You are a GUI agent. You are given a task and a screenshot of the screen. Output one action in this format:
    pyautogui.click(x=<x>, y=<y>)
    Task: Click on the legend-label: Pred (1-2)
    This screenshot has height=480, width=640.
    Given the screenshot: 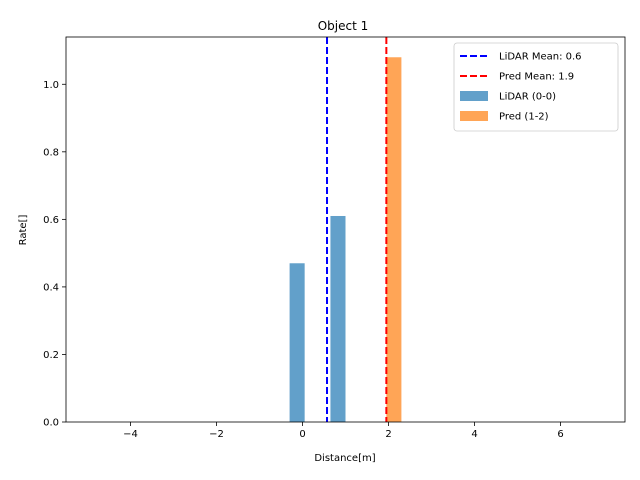 What is the action you would take?
    pyautogui.click(x=524, y=117)
    